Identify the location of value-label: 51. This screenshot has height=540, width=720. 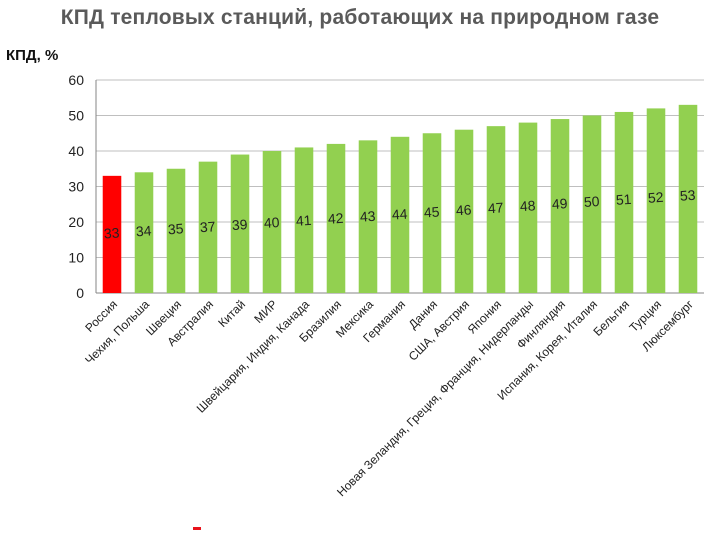
(623, 199).